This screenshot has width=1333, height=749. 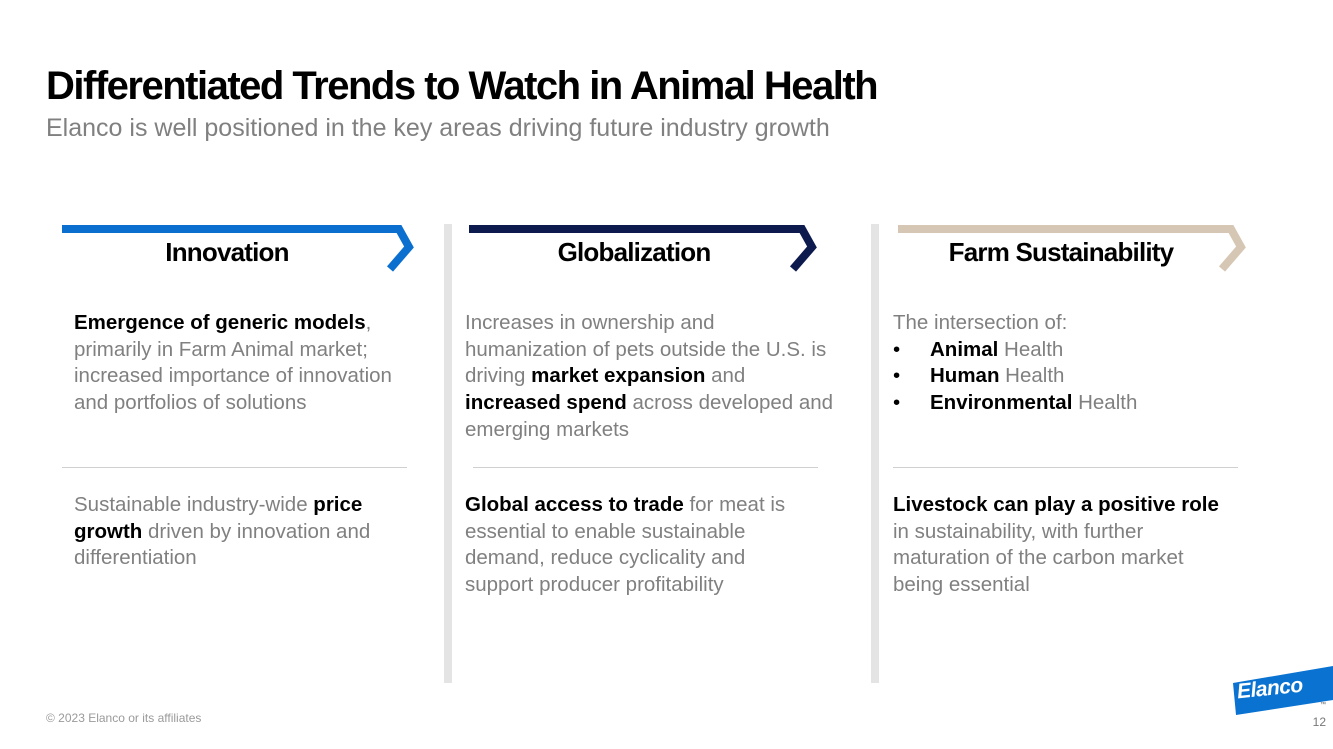 I want to click on innovation-heading: Innovation, so click(x=227, y=252).